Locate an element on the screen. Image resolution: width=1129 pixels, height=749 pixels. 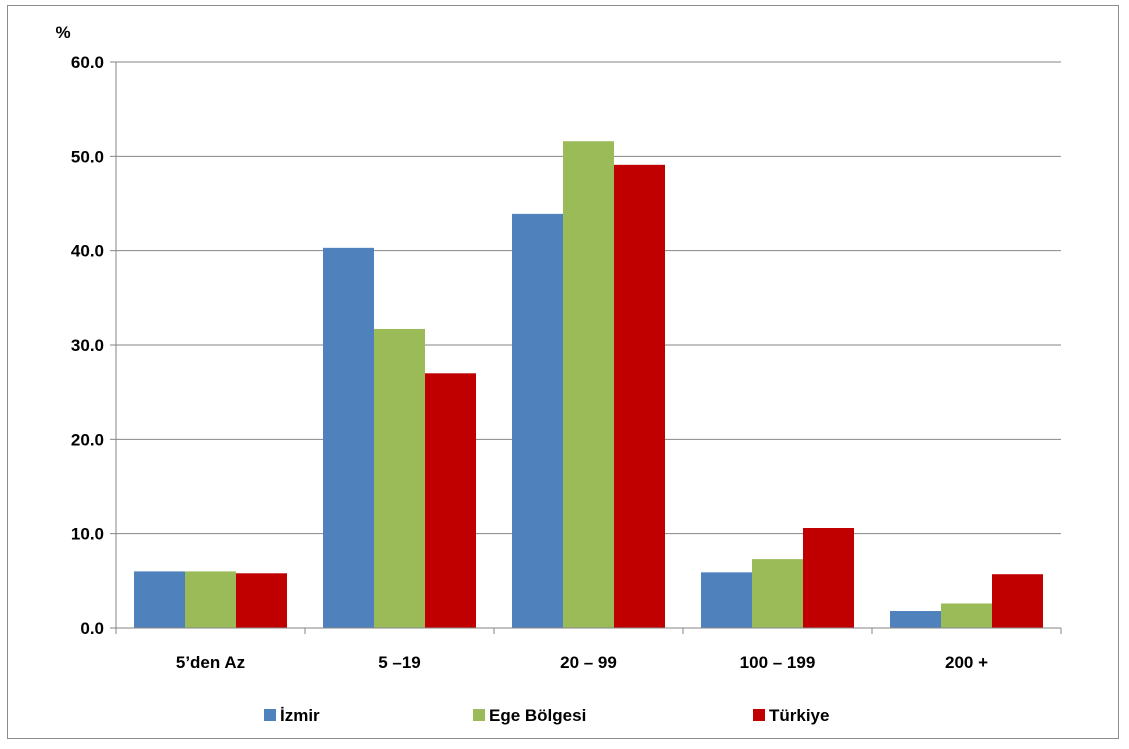
legend-item: Türkiye is located at coordinates (791, 715).